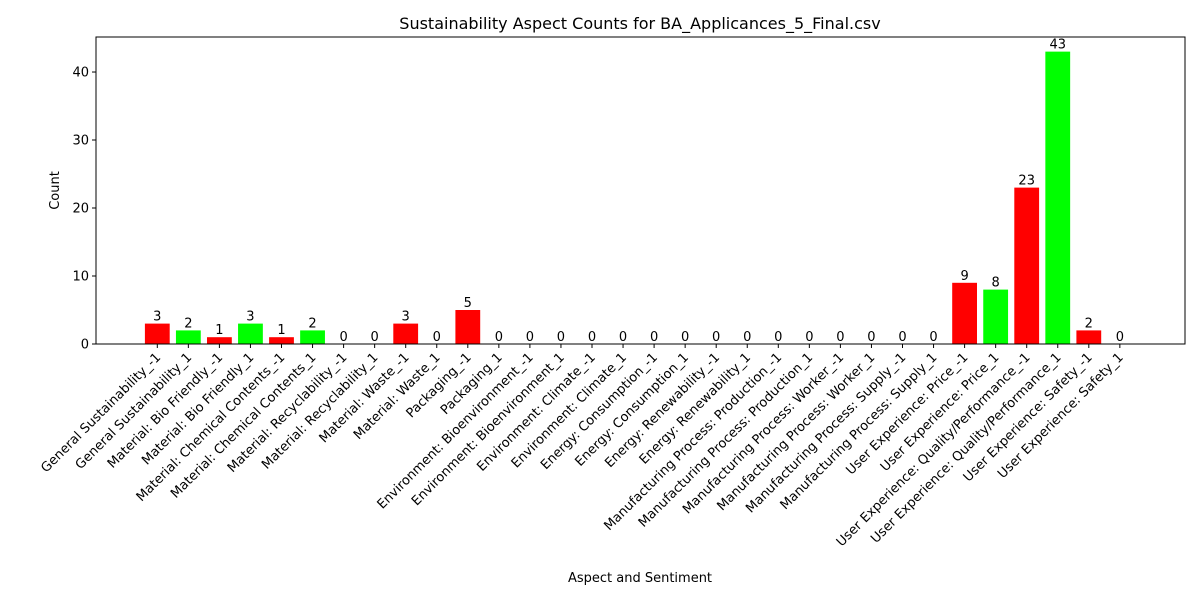 The image size is (1200, 600). What do you see at coordinates (80, 141) in the screenshot?
I see `y-tick-label: 30` at bounding box center [80, 141].